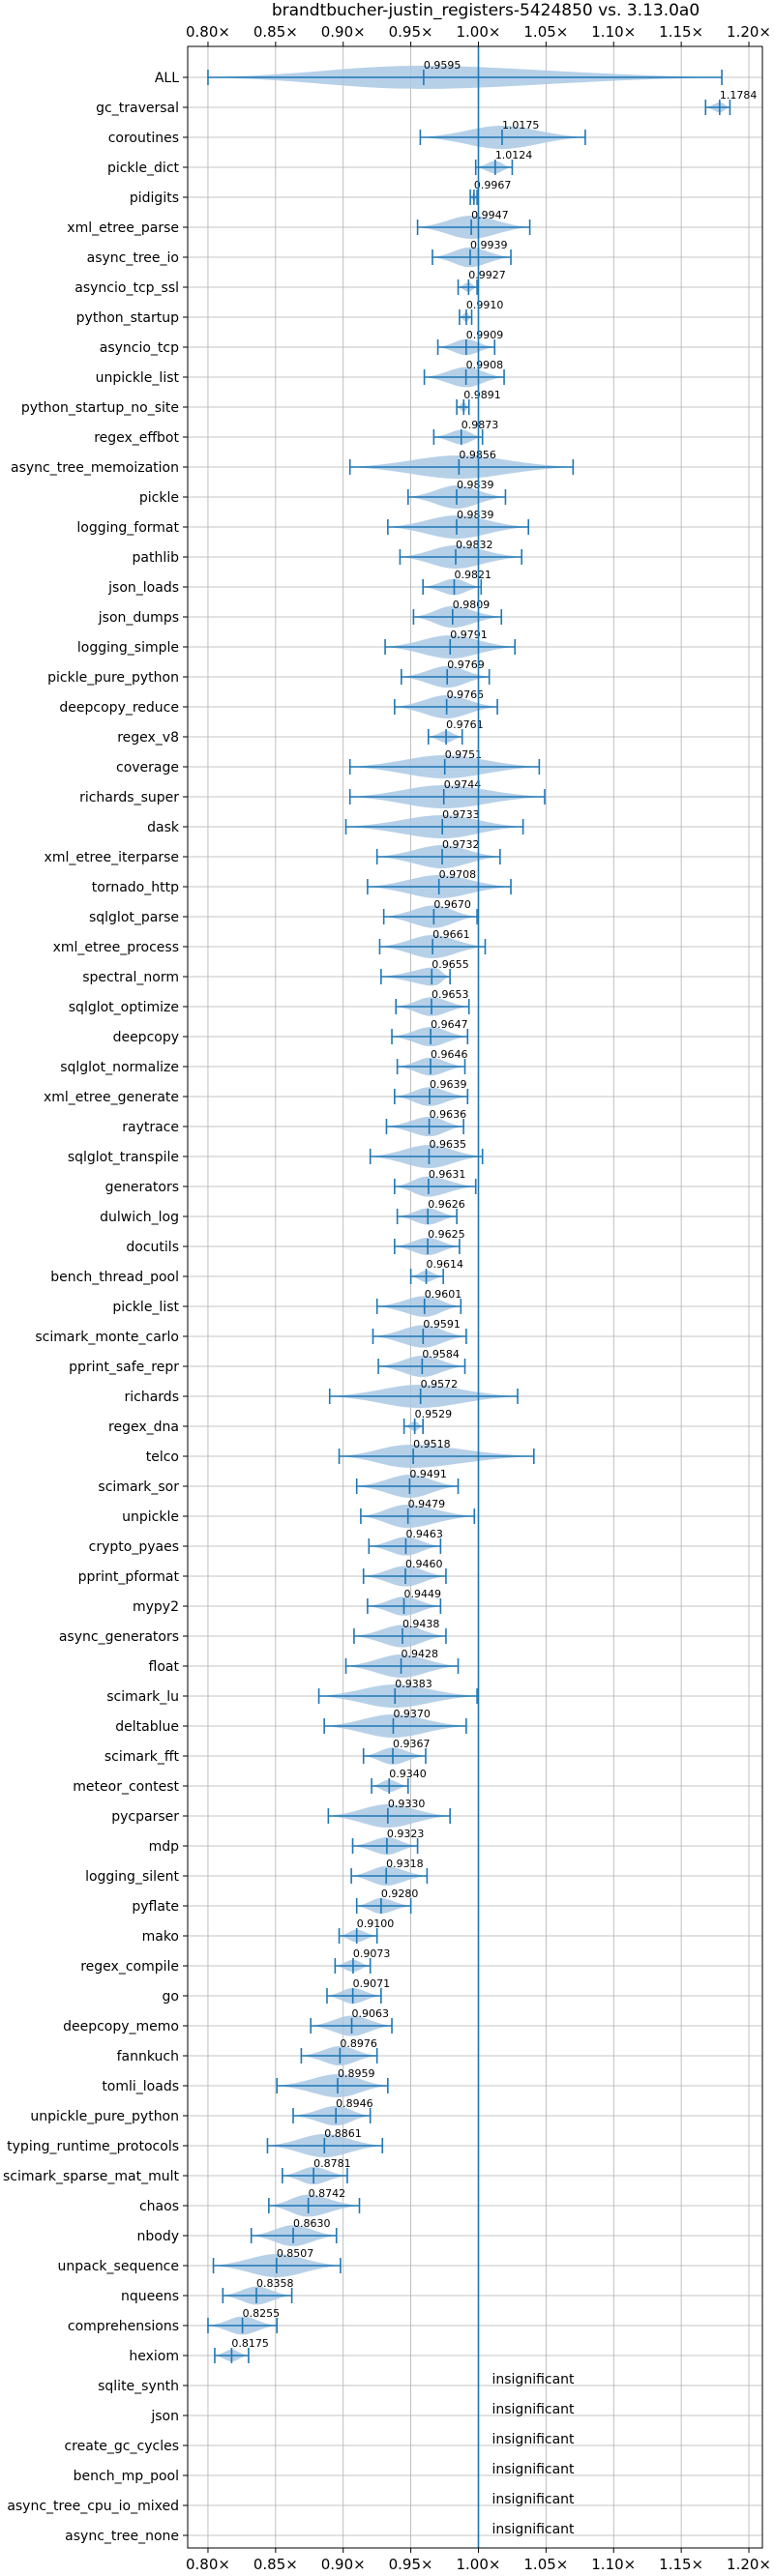  I want to click on x-tick-label-bottom: 0.80×, so click(208, 2564).